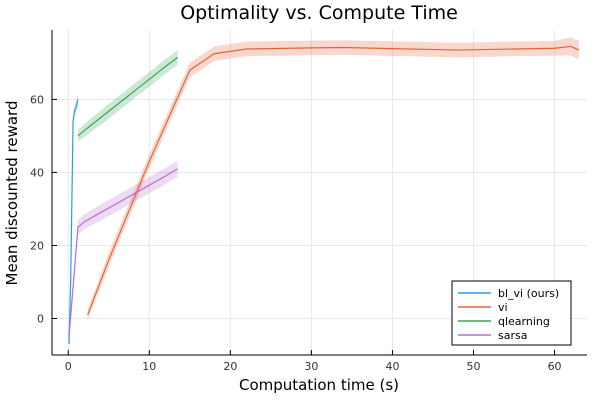 The width and height of the screenshot is (600, 400). Describe the element at coordinates (474, 366) in the screenshot. I see `x-tick-label: 50` at that location.